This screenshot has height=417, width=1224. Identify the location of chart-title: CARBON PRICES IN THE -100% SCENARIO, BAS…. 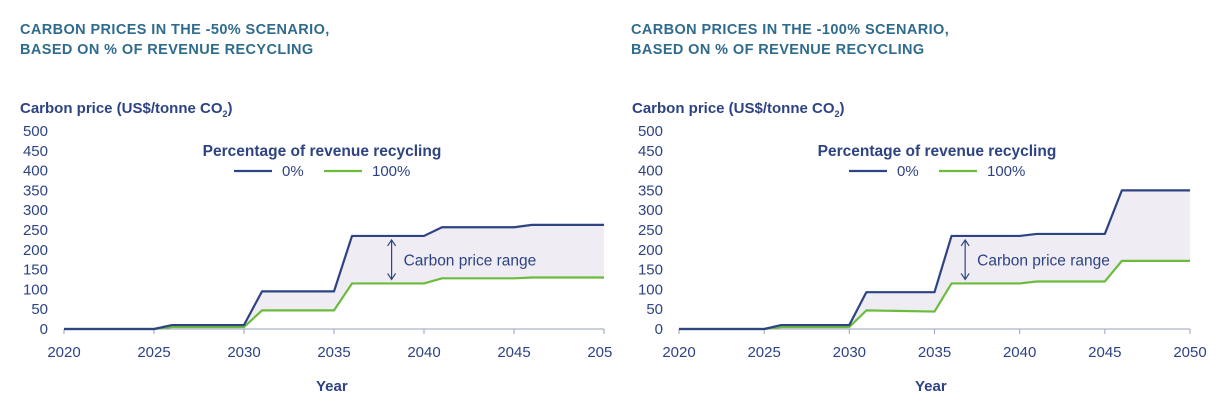
(790, 40).